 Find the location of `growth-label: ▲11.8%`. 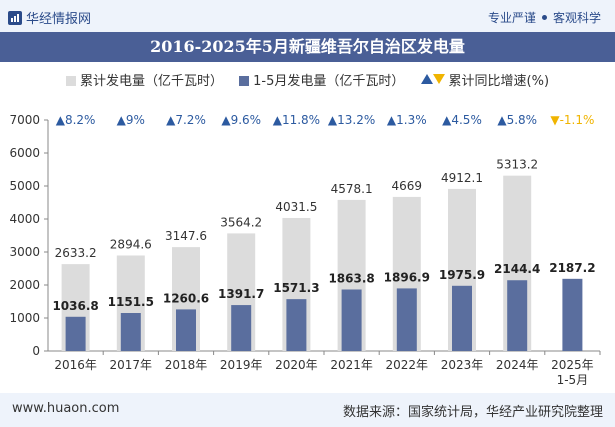

growth-label: ▲11.8% is located at coordinates (296, 120).